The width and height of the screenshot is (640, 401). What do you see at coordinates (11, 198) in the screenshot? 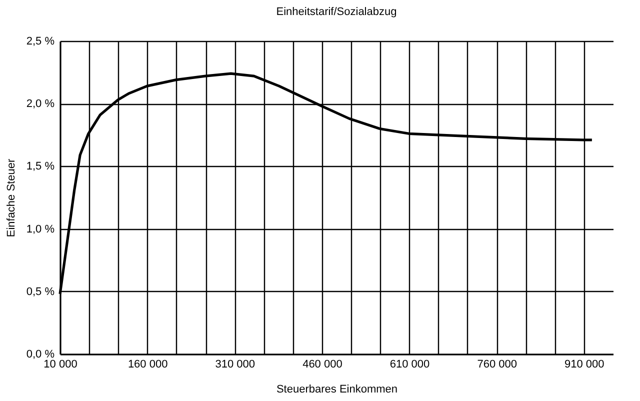
I see `y-axis-title: Einfache Steuer` at bounding box center [11, 198].